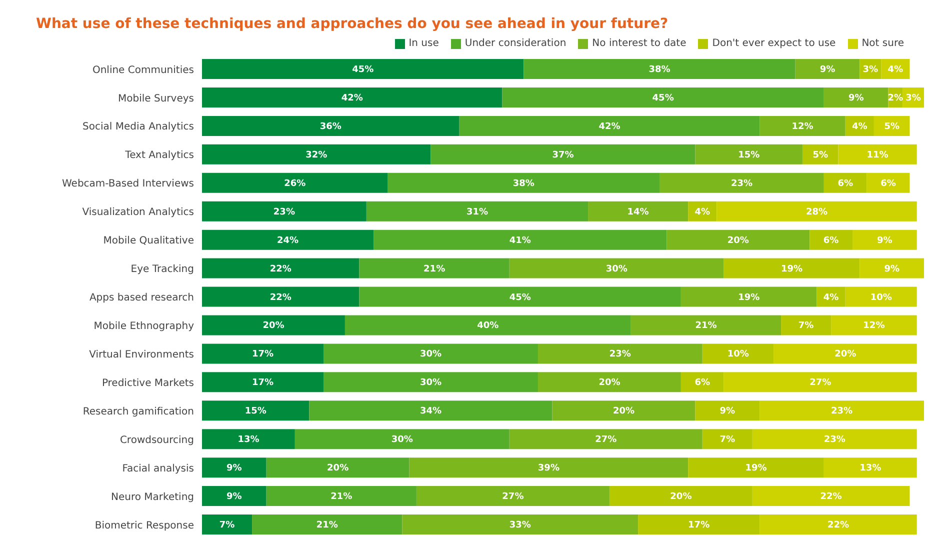  I want to click on data-label: 39%, so click(549, 469).